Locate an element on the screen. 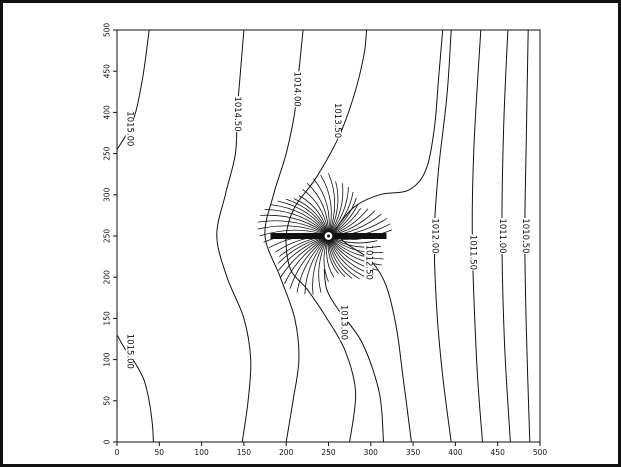 This screenshot has height=467, width=621. contour-label-1: 1015.00 is located at coordinates (130, 128).